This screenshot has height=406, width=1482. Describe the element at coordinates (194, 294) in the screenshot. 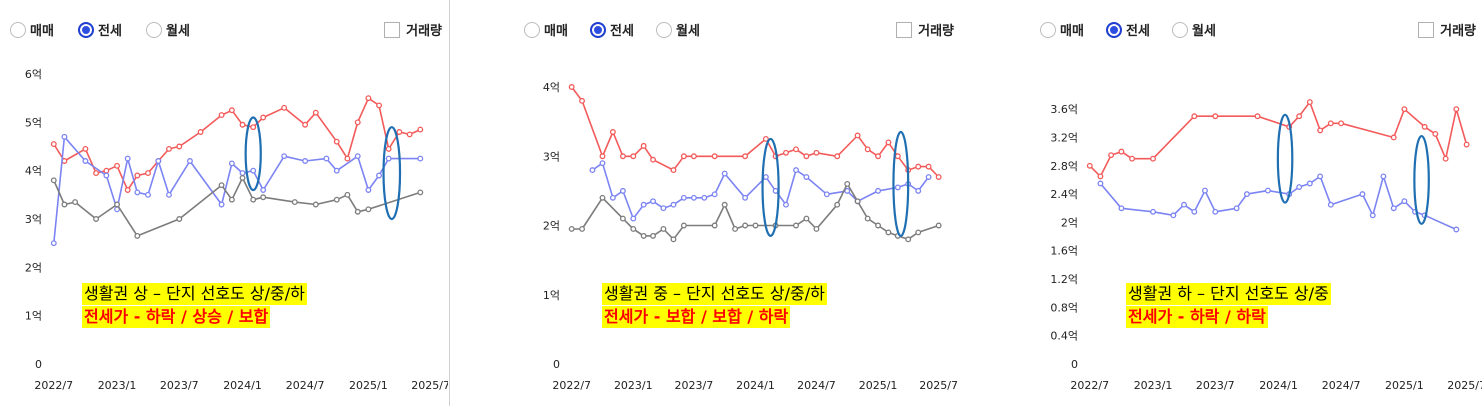

I see `annotation-line-1: 생활권 상 – 단지 선호도 상/중/하` at that location.